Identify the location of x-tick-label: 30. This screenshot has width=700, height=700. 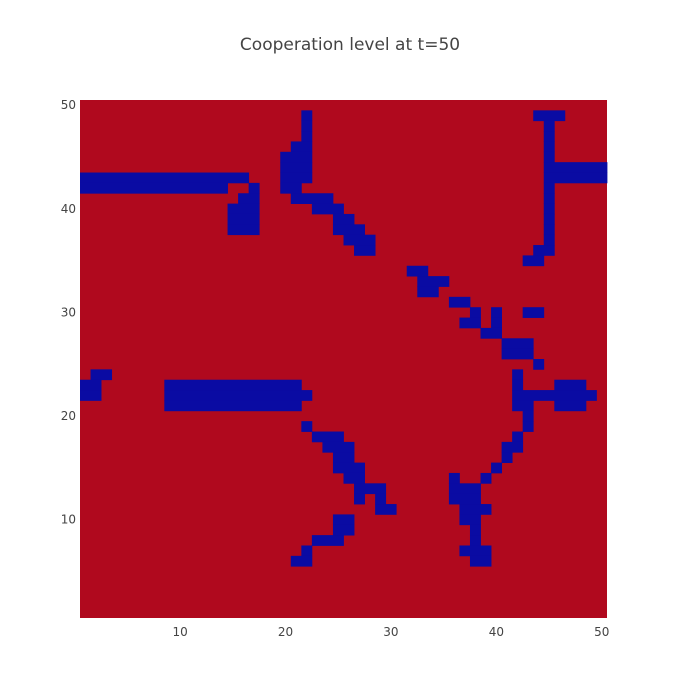
(390, 632).